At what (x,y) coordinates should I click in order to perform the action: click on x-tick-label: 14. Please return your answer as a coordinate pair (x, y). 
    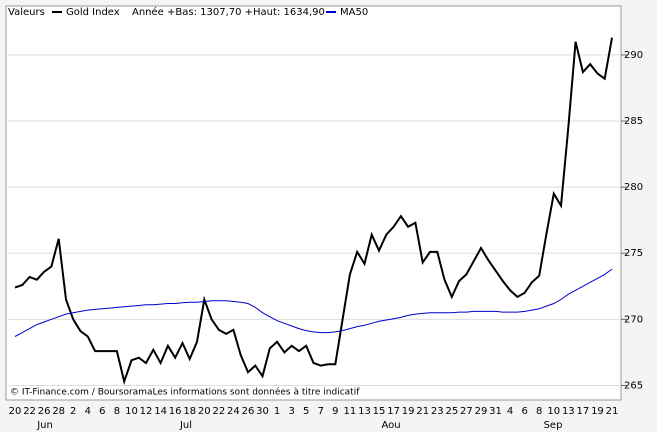
    Looking at the image, I should click on (160, 411).